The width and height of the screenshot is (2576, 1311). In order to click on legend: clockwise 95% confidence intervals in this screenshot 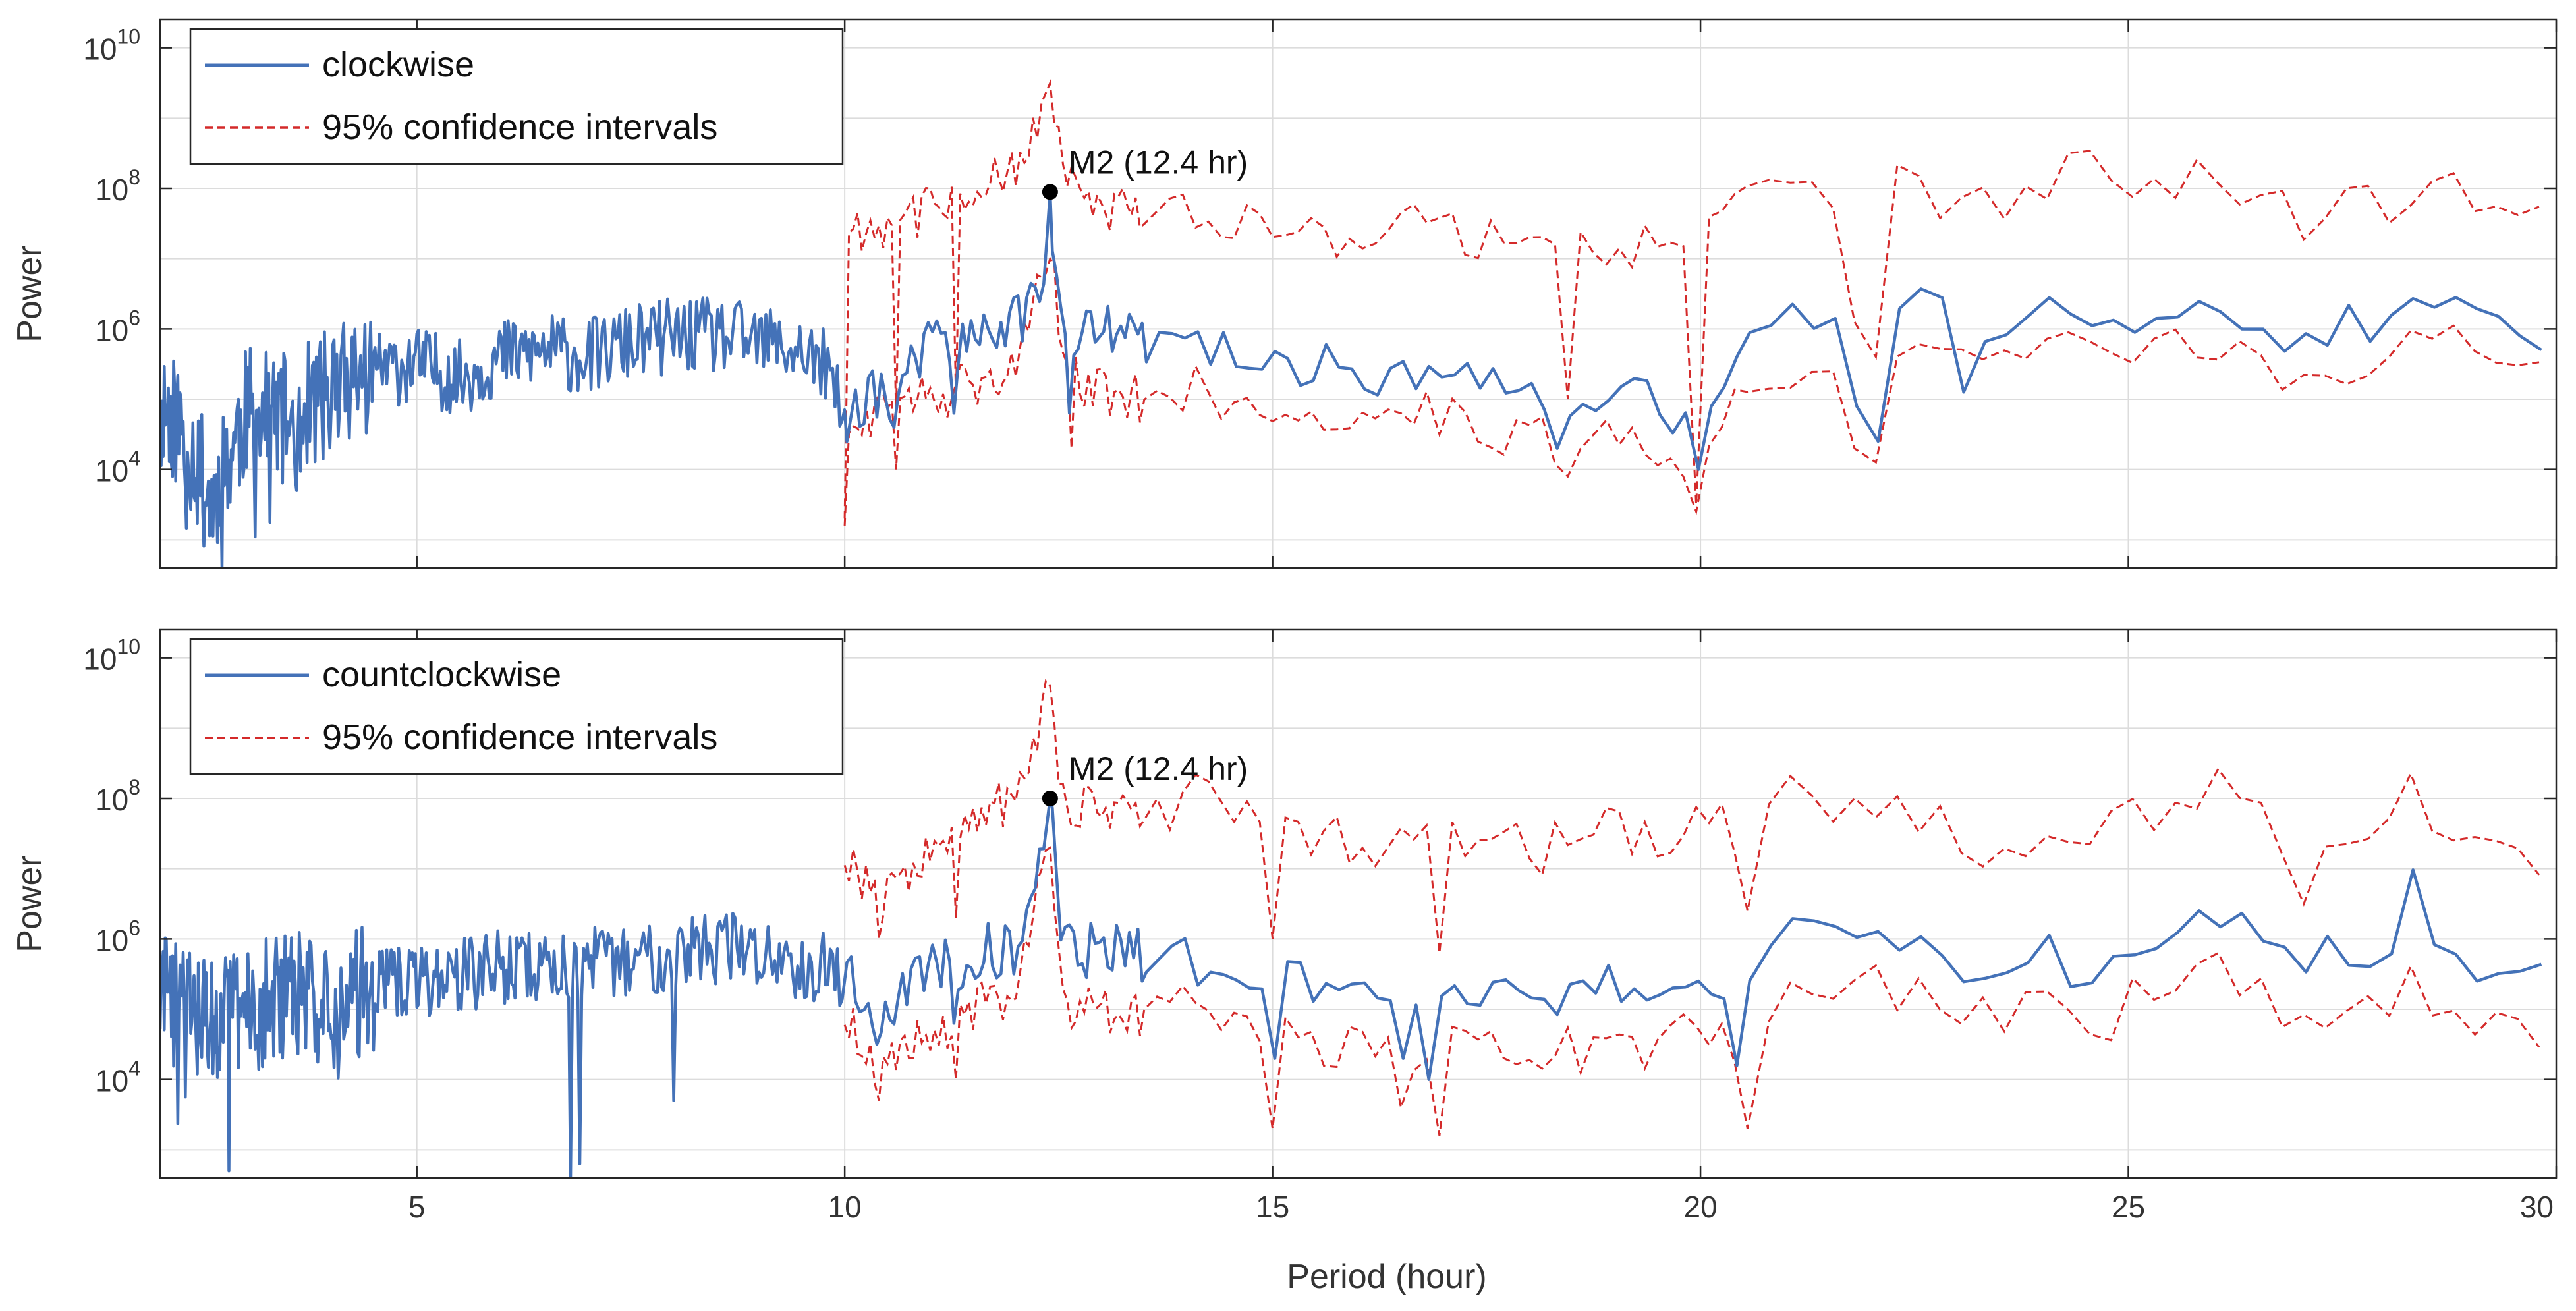, I will do `click(516, 96)`.